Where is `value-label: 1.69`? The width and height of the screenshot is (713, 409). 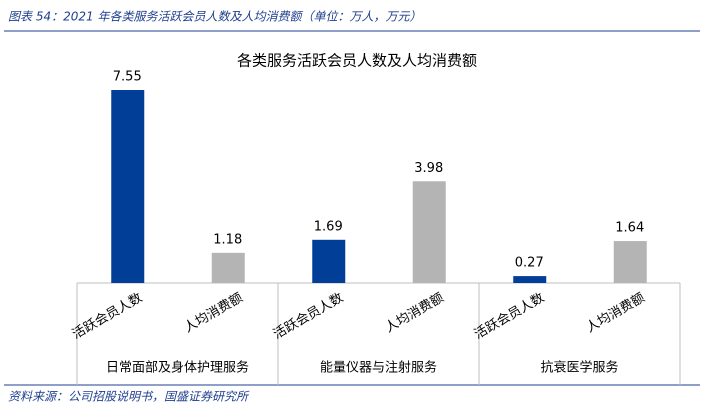
value-label: 1.69 is located at coordinates (328, 226).